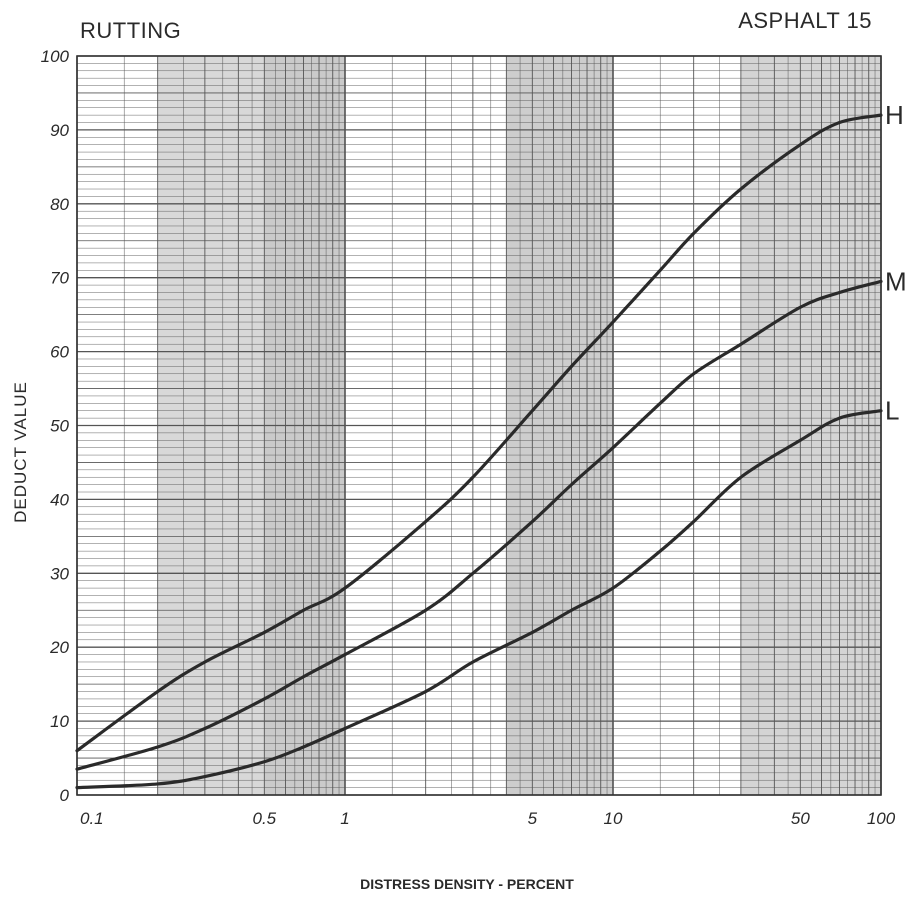 This screenshot has width=908, height=903. Describe the element at coordinates (265, 818) in the screenshot. I see `x-tick-label: 0.5` at that location.